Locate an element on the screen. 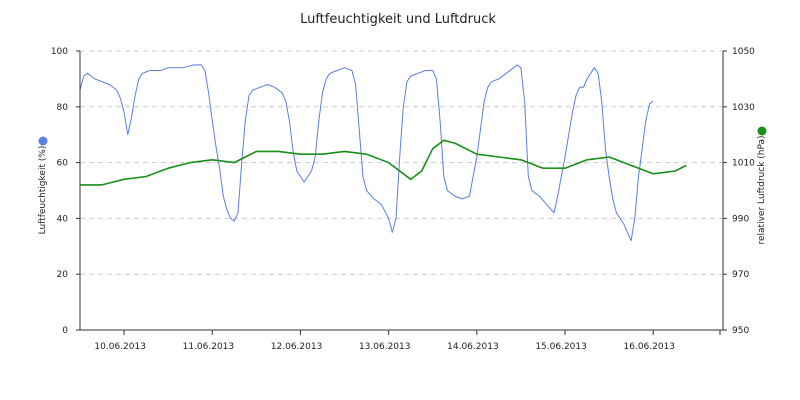 This screenshot has height=400, width=800. x-tick-label: 16.06.2013 is located at coordinates (650, 347).